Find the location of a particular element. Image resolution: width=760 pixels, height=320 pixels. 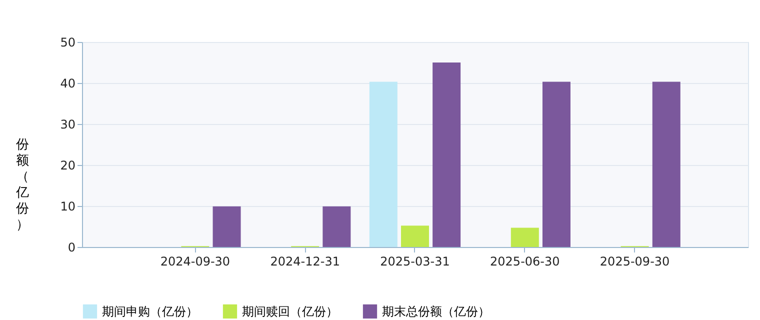

y-tick-label: 30 is located at coordinates (68, 125).